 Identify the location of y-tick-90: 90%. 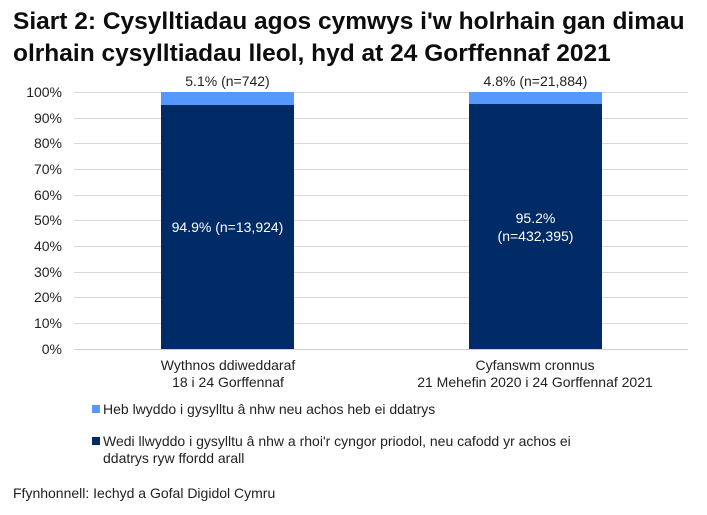
(47, 118).